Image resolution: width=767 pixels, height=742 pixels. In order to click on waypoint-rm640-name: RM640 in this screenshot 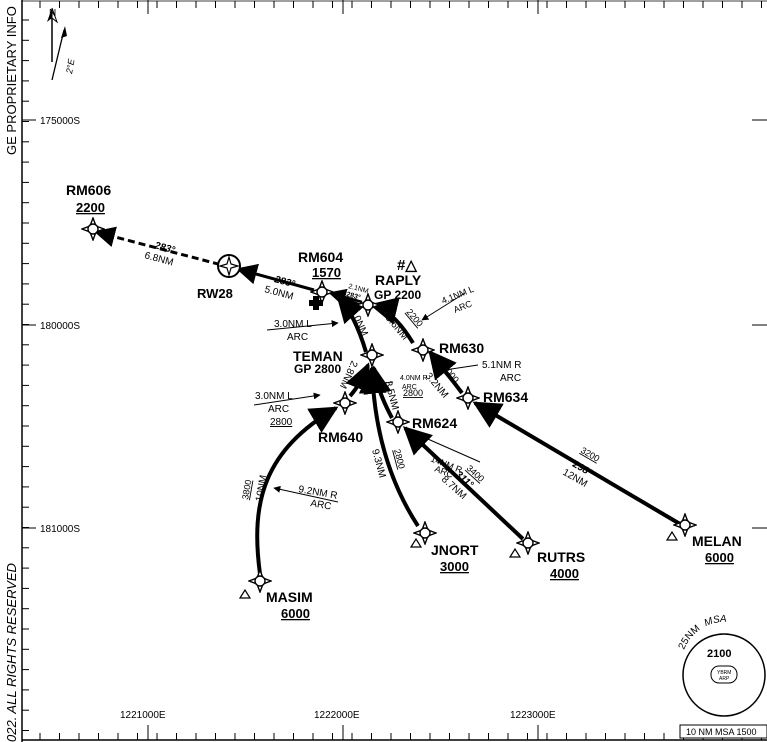, I will do `click(340, 437)`.